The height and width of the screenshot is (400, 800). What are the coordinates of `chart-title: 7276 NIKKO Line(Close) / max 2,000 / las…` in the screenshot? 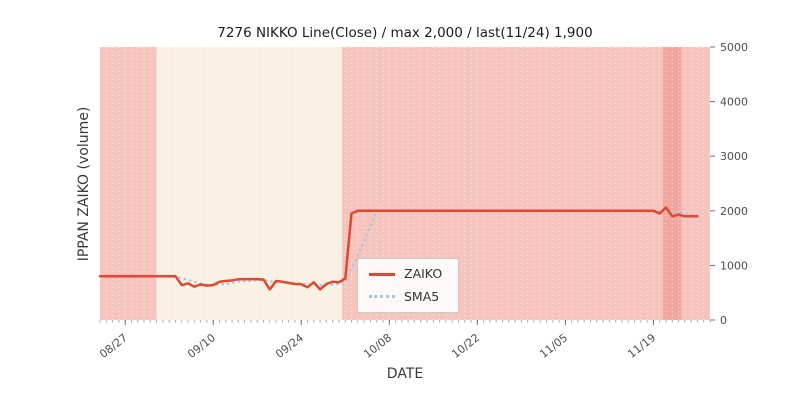 It's located at (405, 33).